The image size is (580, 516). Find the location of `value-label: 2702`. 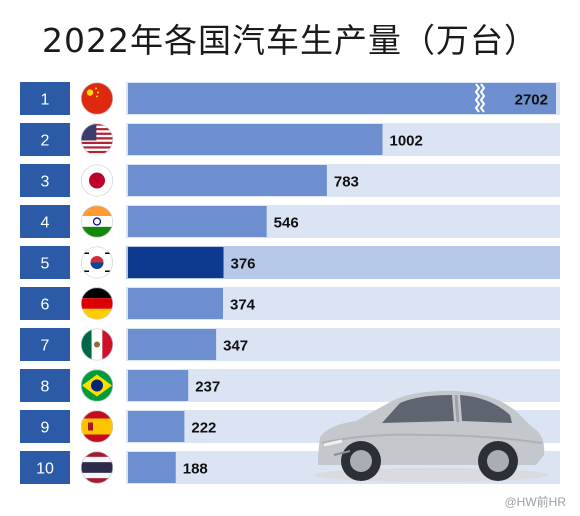

value-label: 2702 is located at coordinates (531, 100).